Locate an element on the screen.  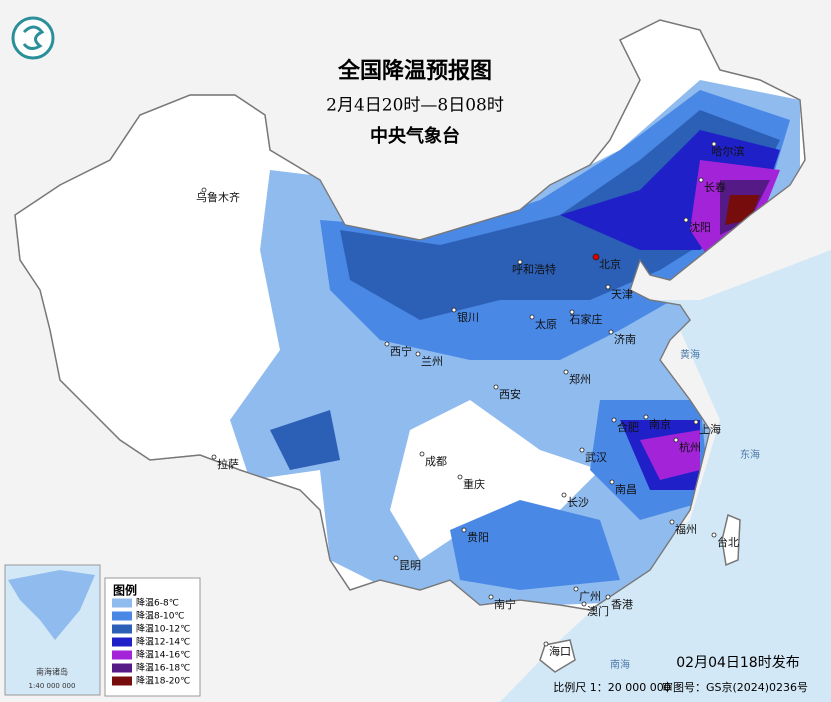
city-label: 广州 is located at coordinates (590, 596).